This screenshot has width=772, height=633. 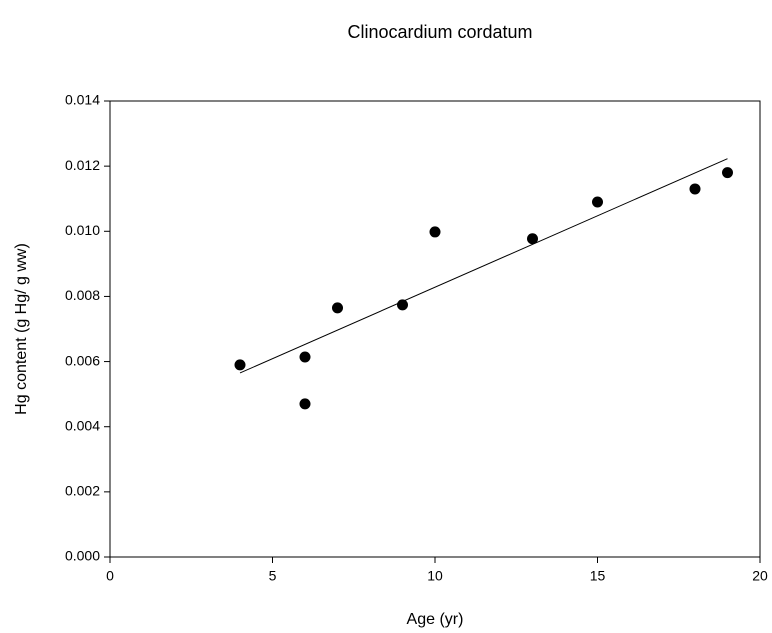 What do you see at coordinates (82, 100) in the screenshot?
I see `y-tick-label: 0.014` at bounding box center [82, 100].